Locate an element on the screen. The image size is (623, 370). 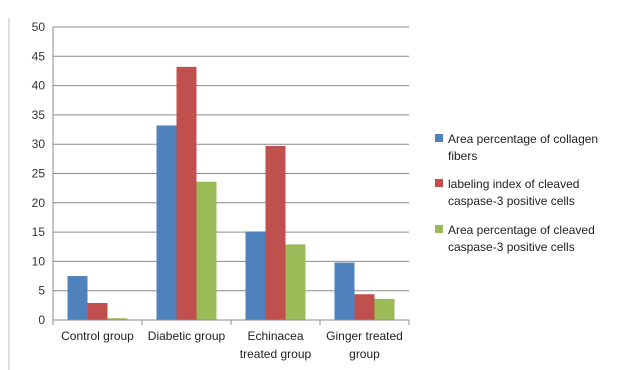
legend-label: Area percentage of collagen is located at coordinates (523, 139).